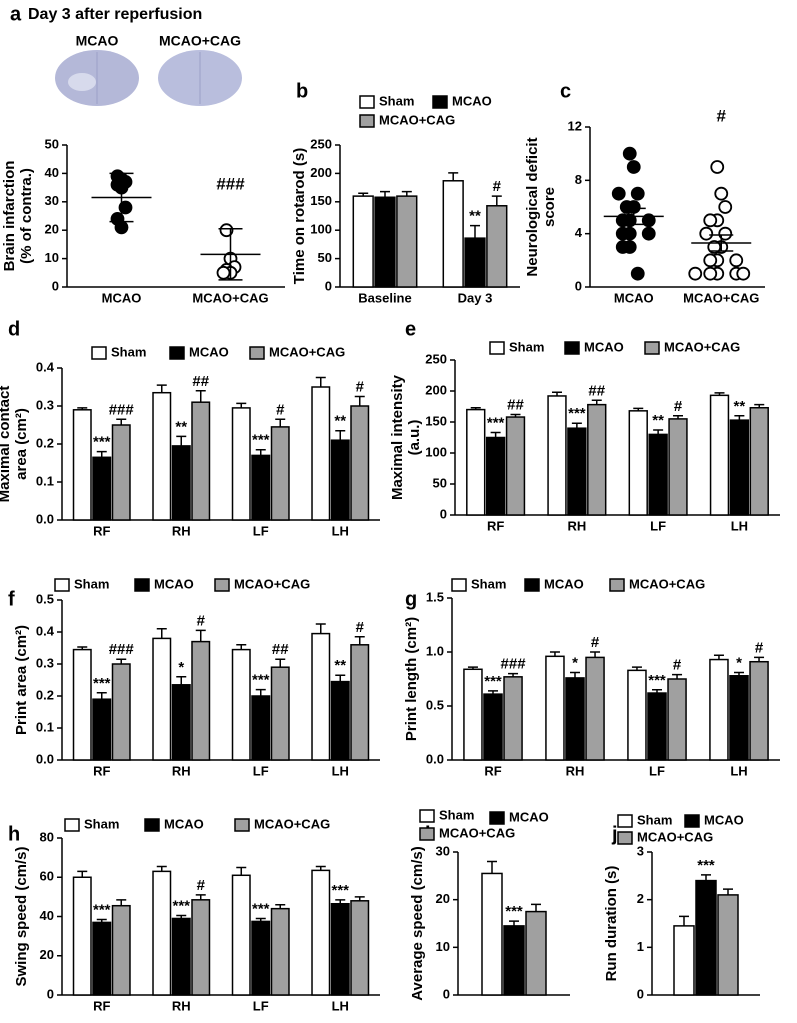 This screenshot has width=797, height=1023. I want to click on x-tick-label: MCAO, so click(634, 297).